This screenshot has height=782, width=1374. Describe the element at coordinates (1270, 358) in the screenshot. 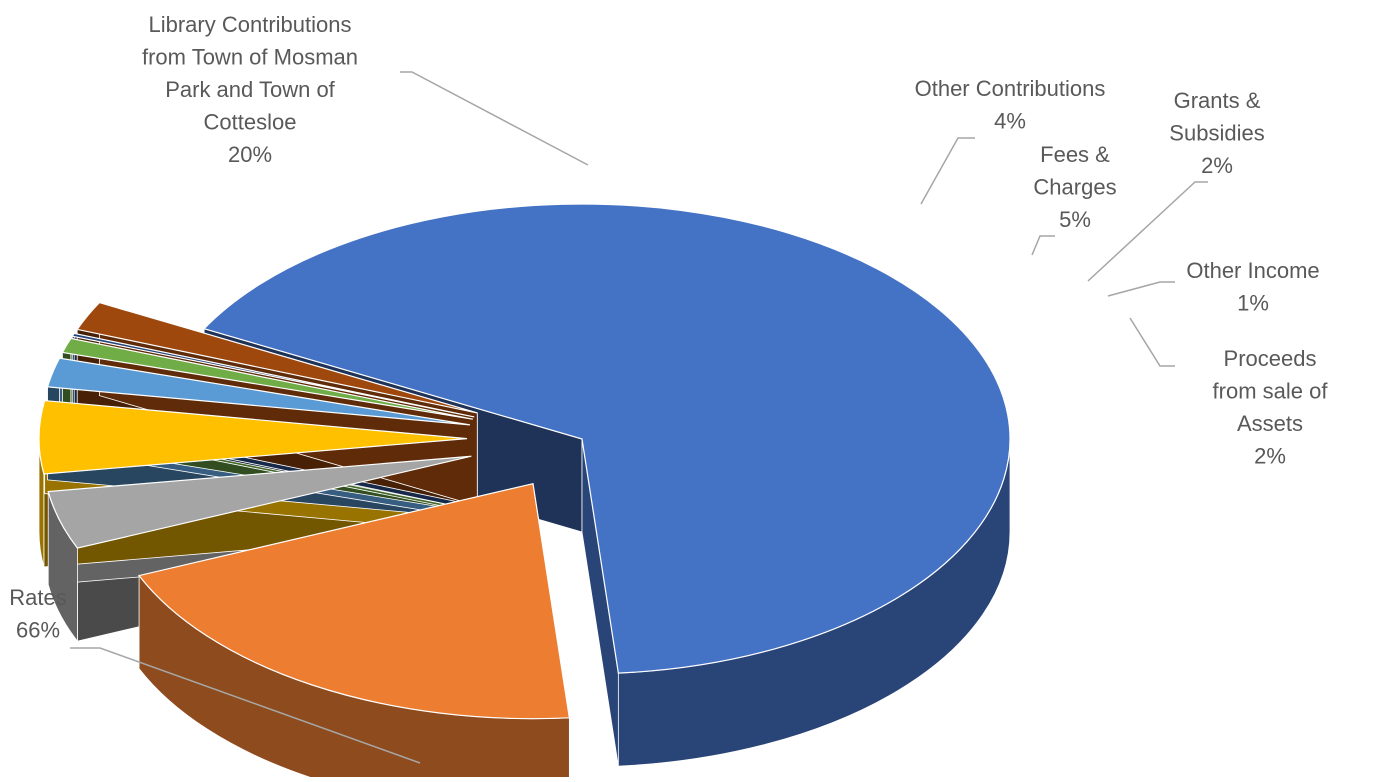

I see `data-label-line: Proceeds` at that location.